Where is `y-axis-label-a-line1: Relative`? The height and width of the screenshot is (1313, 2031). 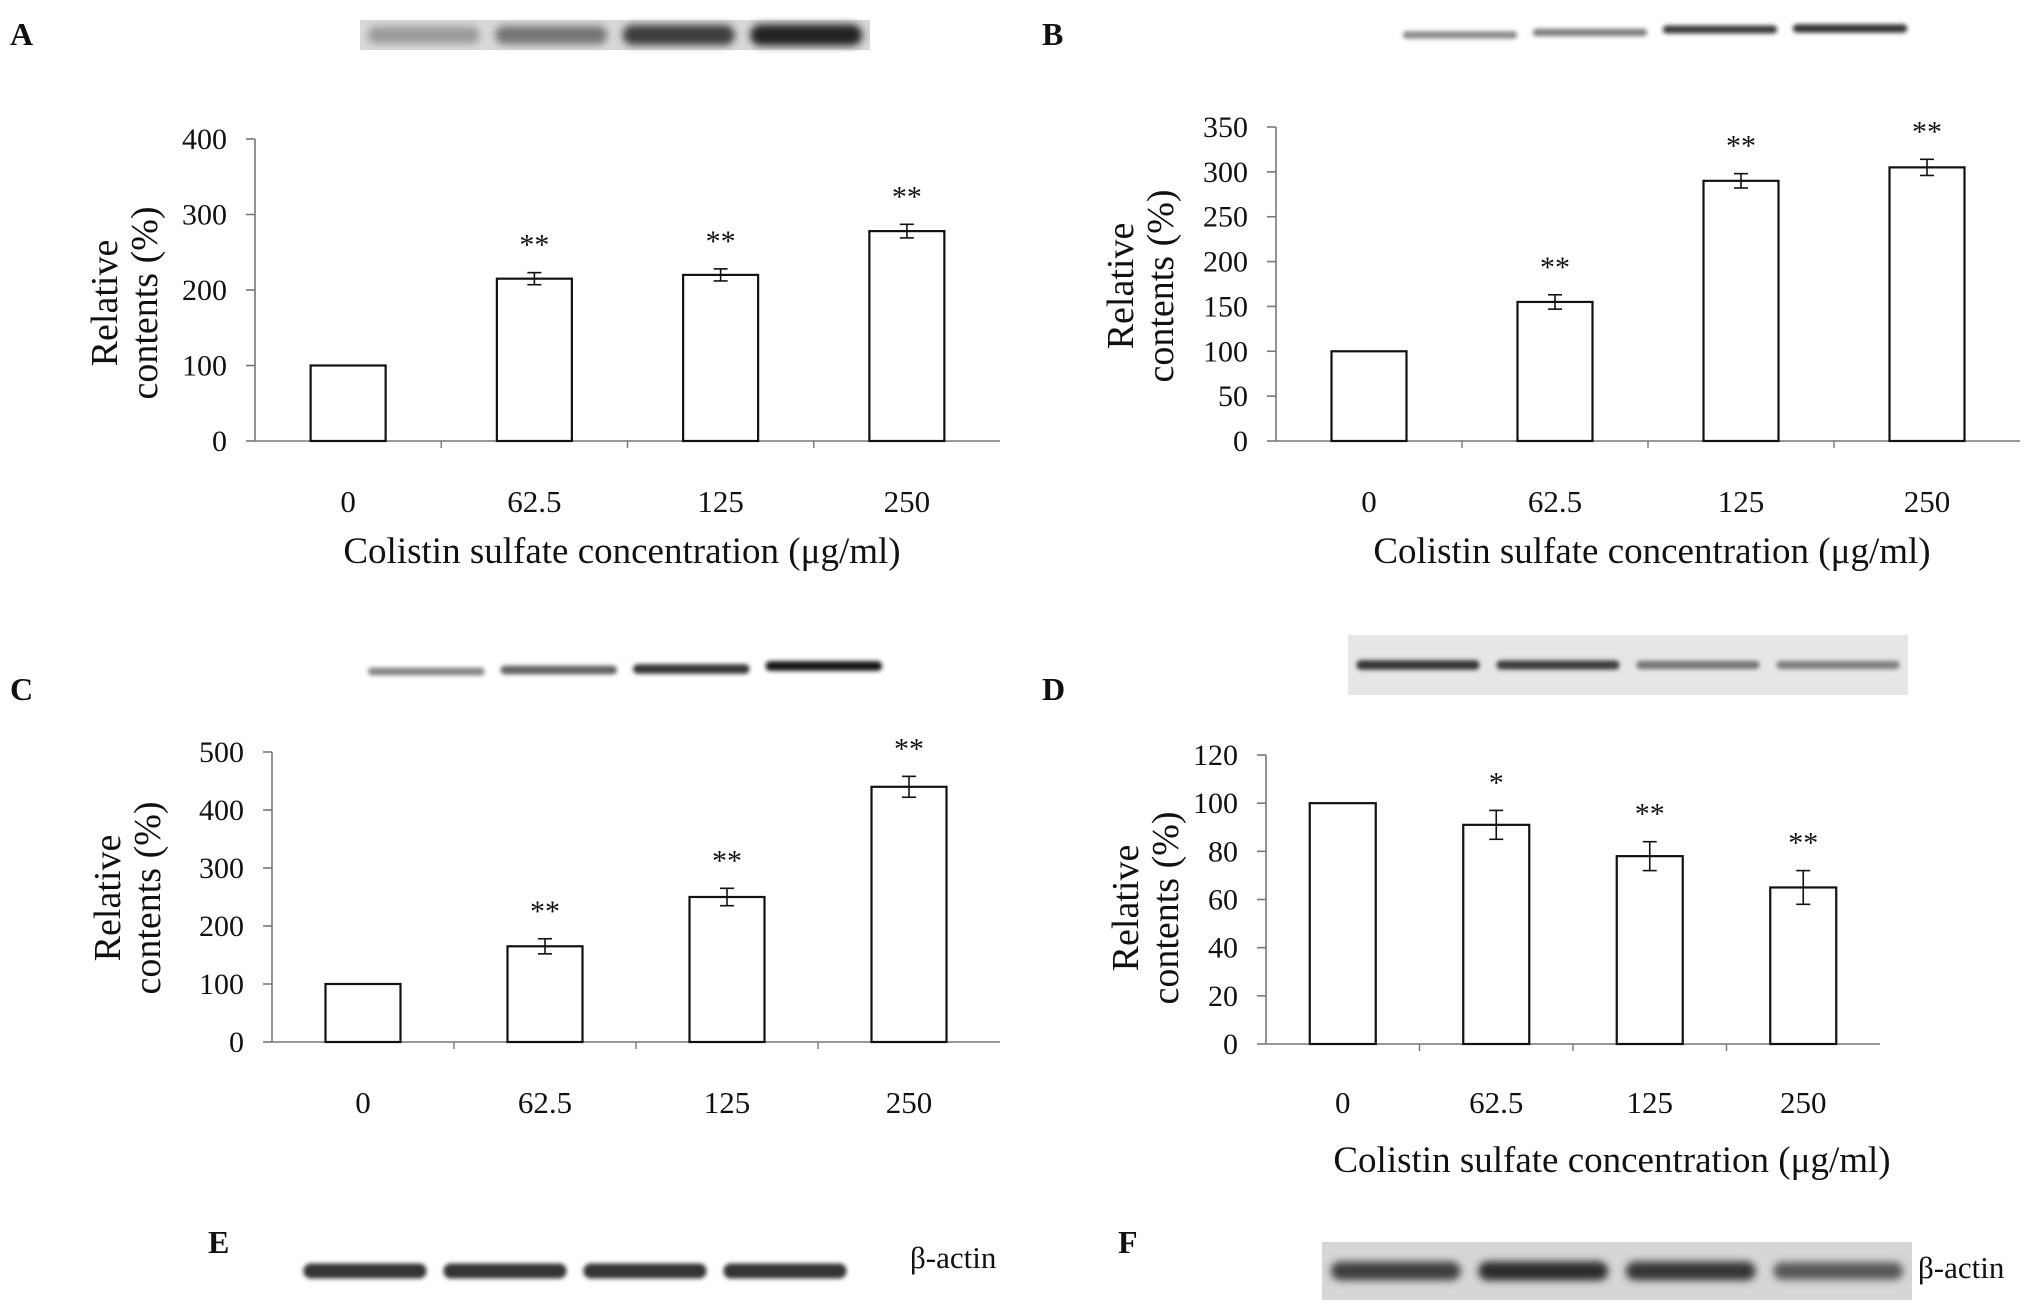 y-axis-label-a-line1: Relative is located at coordinates (105, 303).